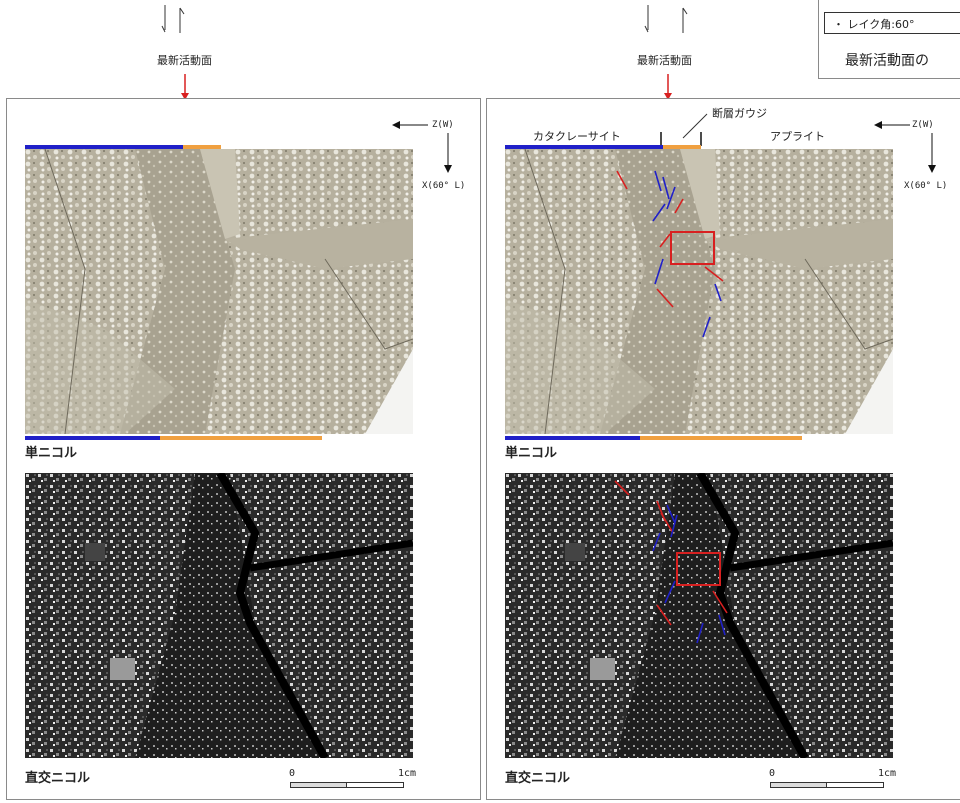  Describe the element at coordinates (292, 773) in the screenshot. I see `left-scale-zero: 0` at that location.